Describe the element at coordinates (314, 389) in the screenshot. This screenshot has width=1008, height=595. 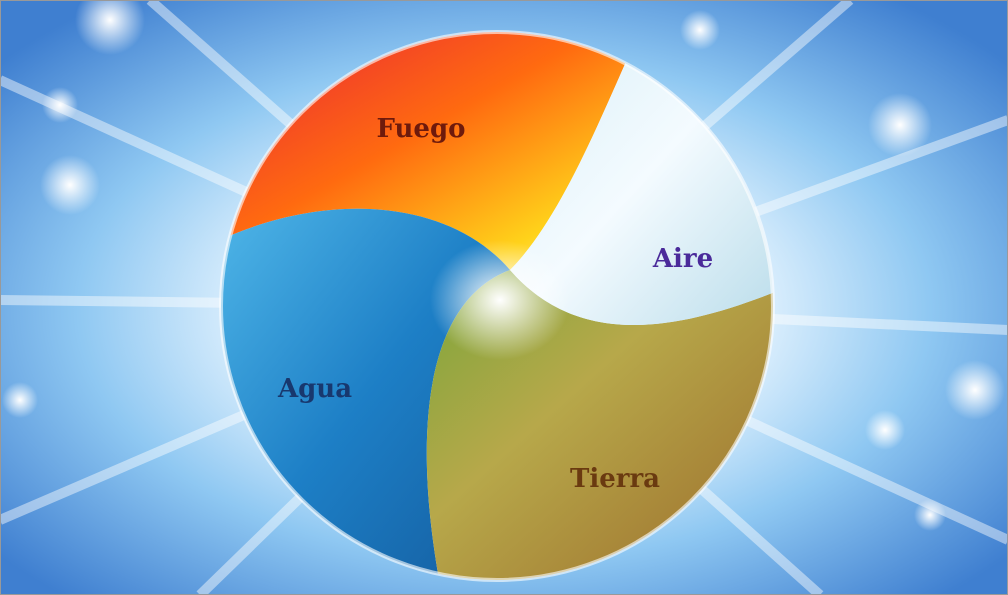
I see `label-agua: Agua` at that location.